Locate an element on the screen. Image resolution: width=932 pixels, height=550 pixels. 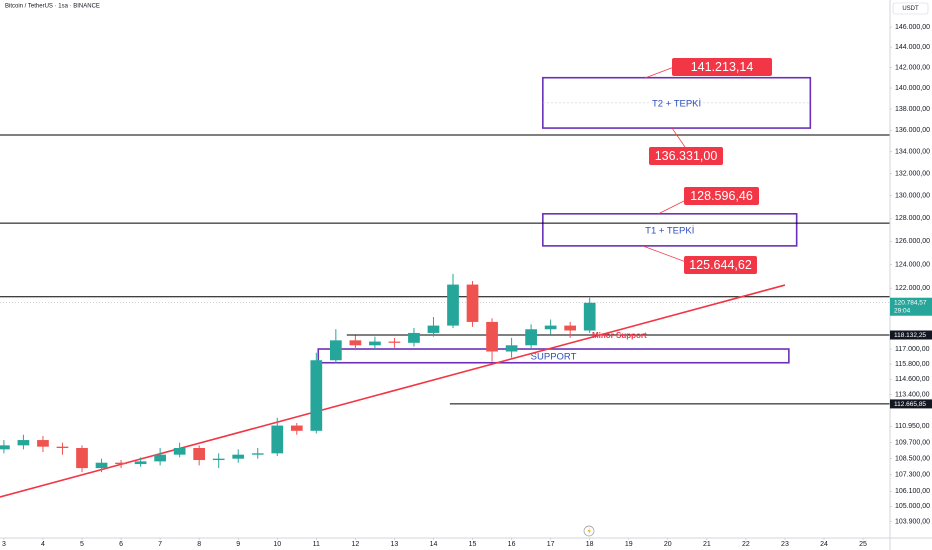
x-tick-label: 17 is located at coordinates (551, 544).